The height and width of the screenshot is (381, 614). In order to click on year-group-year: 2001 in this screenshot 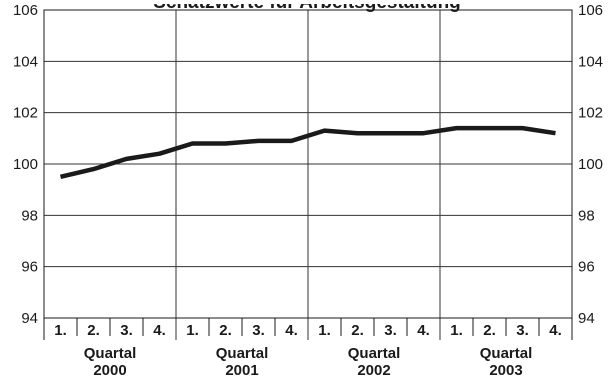, I will do `click(241, 370)`.